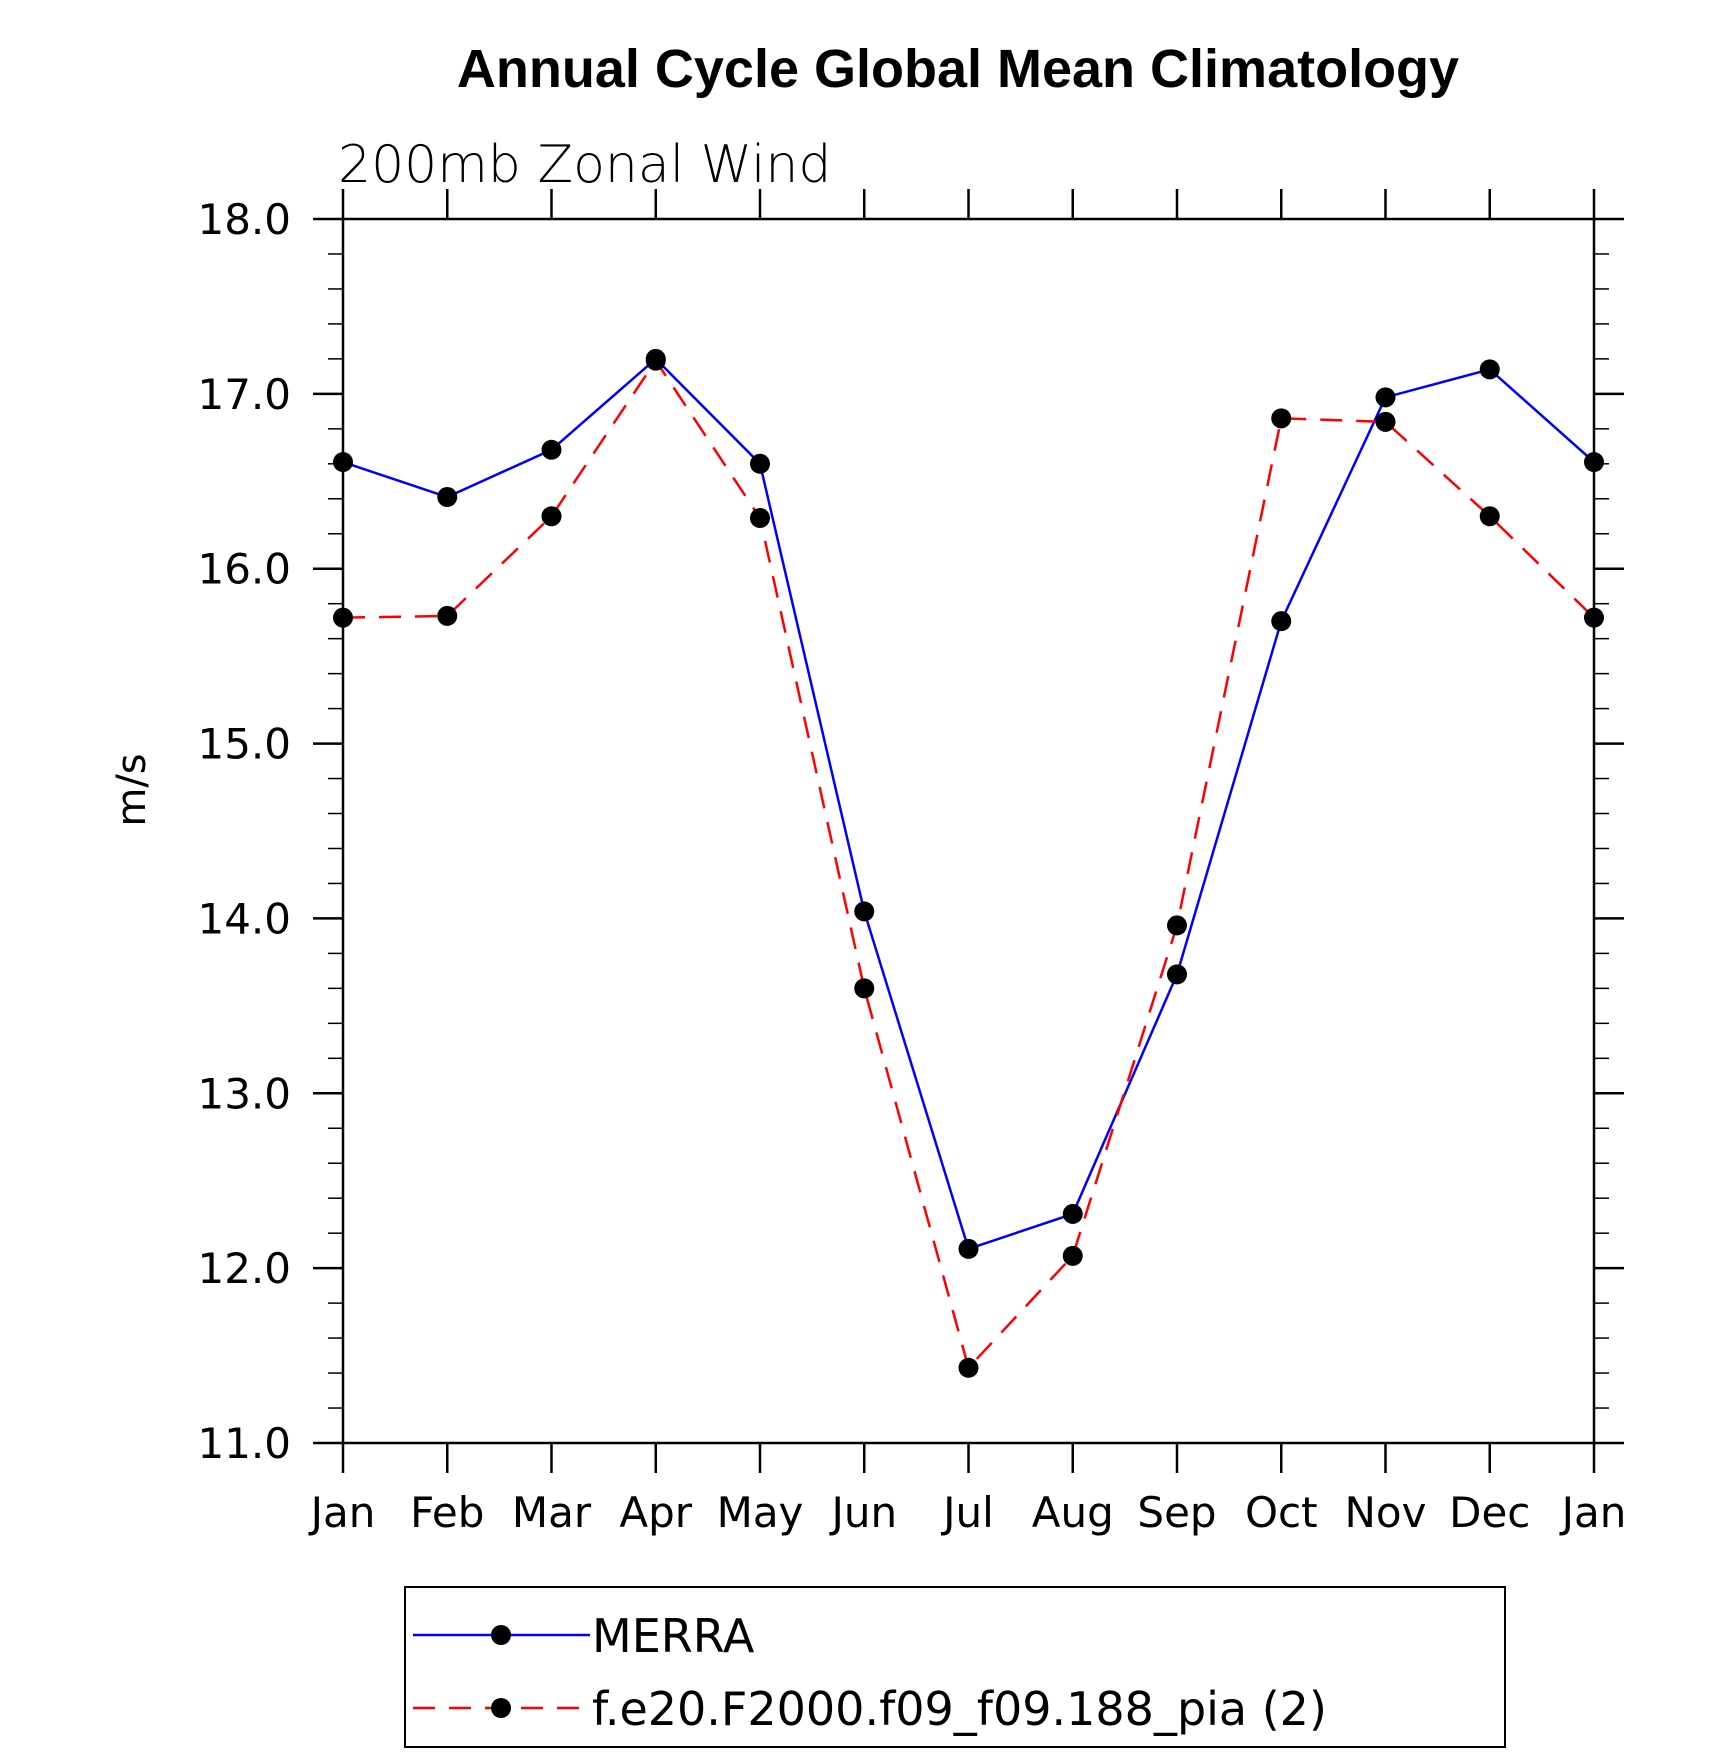  I want to click on x-tick-label: Sep, so click(1176, 1512).